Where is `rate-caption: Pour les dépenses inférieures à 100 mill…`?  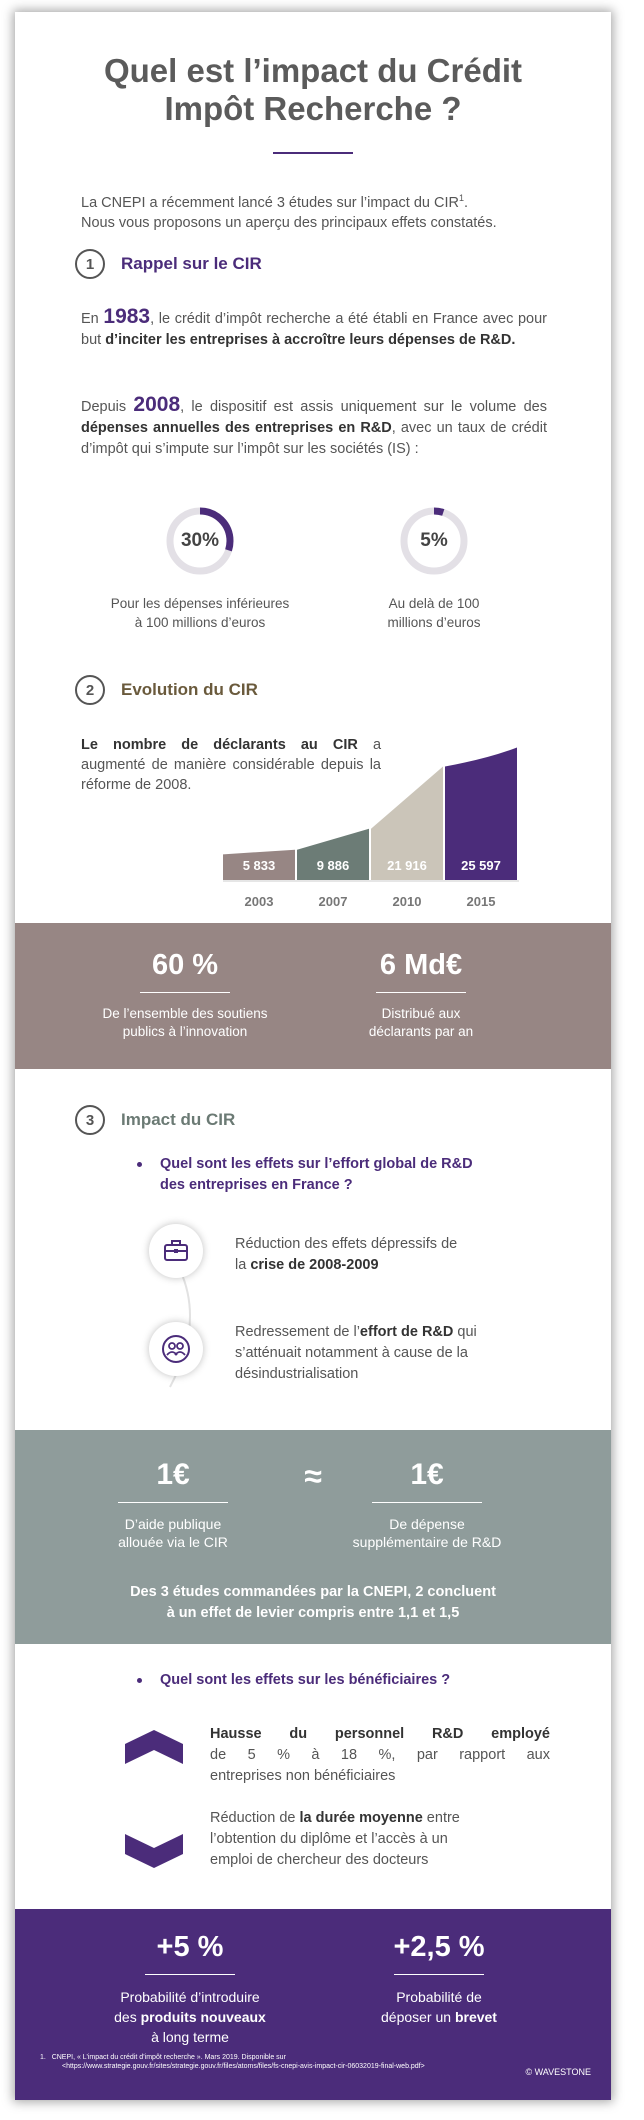 rate-caption: Pour les dépenses inférieures à 100 mill… is located at coordinates (200, 613).